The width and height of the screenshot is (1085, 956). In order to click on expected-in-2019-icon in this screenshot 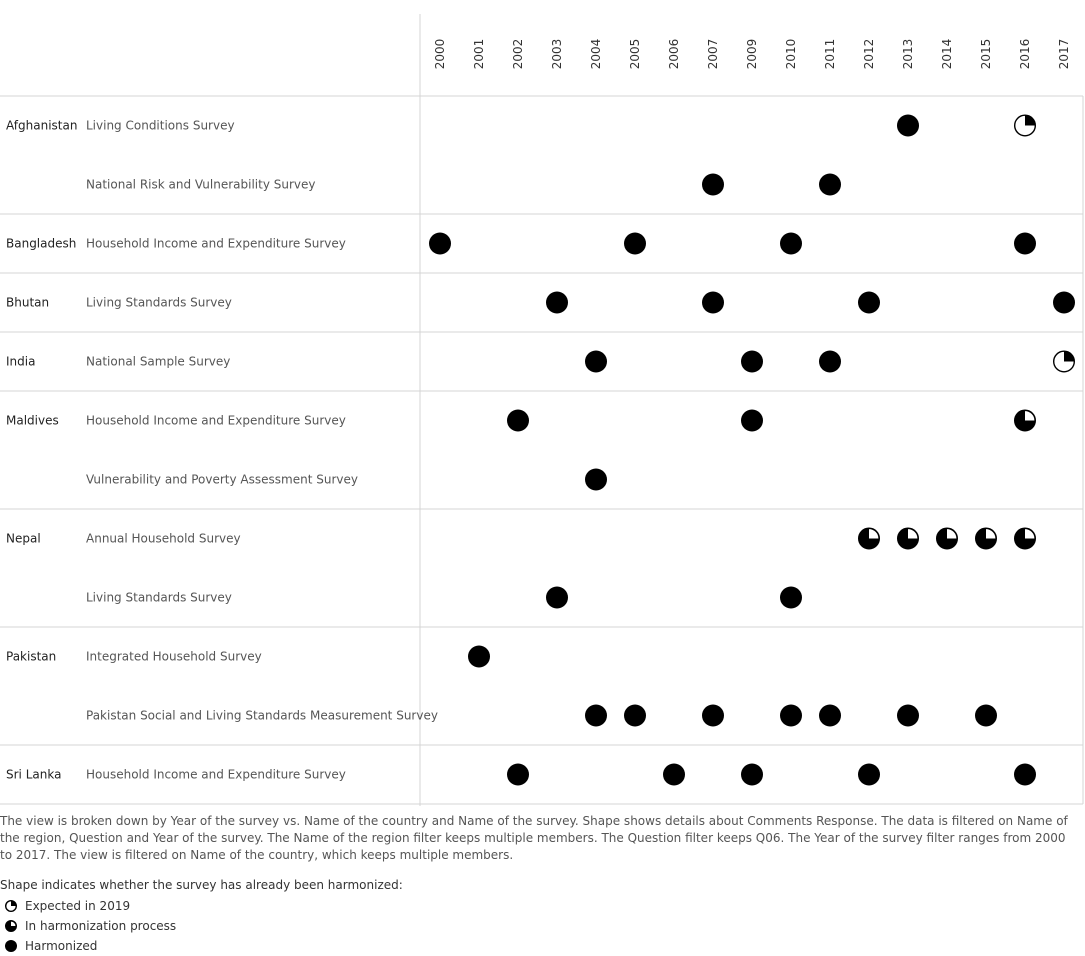, I will do `click(11, 906)`.